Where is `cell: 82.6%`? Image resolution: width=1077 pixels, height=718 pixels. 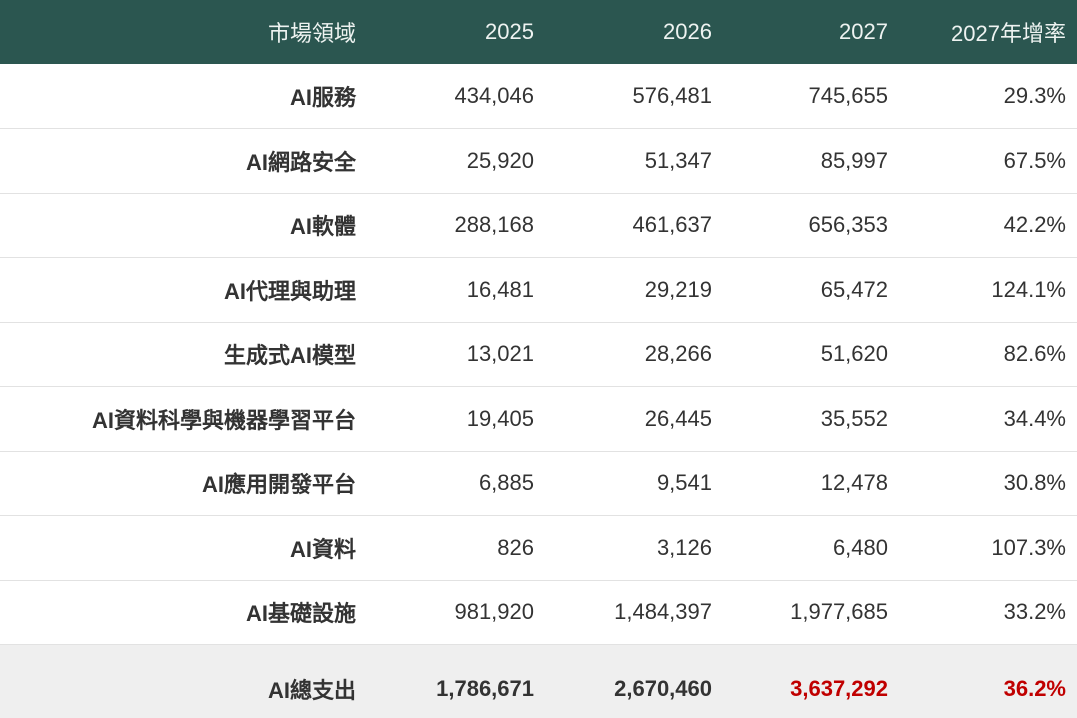
cell: 82.6% is located at coordinates (1034, 354).